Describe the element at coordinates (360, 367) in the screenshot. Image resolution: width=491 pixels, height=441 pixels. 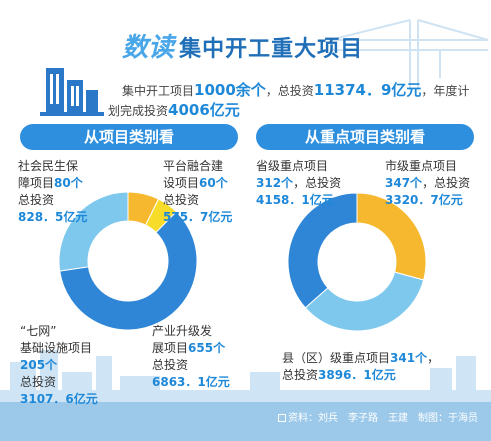
I see `label-county: 县（区）级重点项目341个， 总投资3896．1亿元` at that location.